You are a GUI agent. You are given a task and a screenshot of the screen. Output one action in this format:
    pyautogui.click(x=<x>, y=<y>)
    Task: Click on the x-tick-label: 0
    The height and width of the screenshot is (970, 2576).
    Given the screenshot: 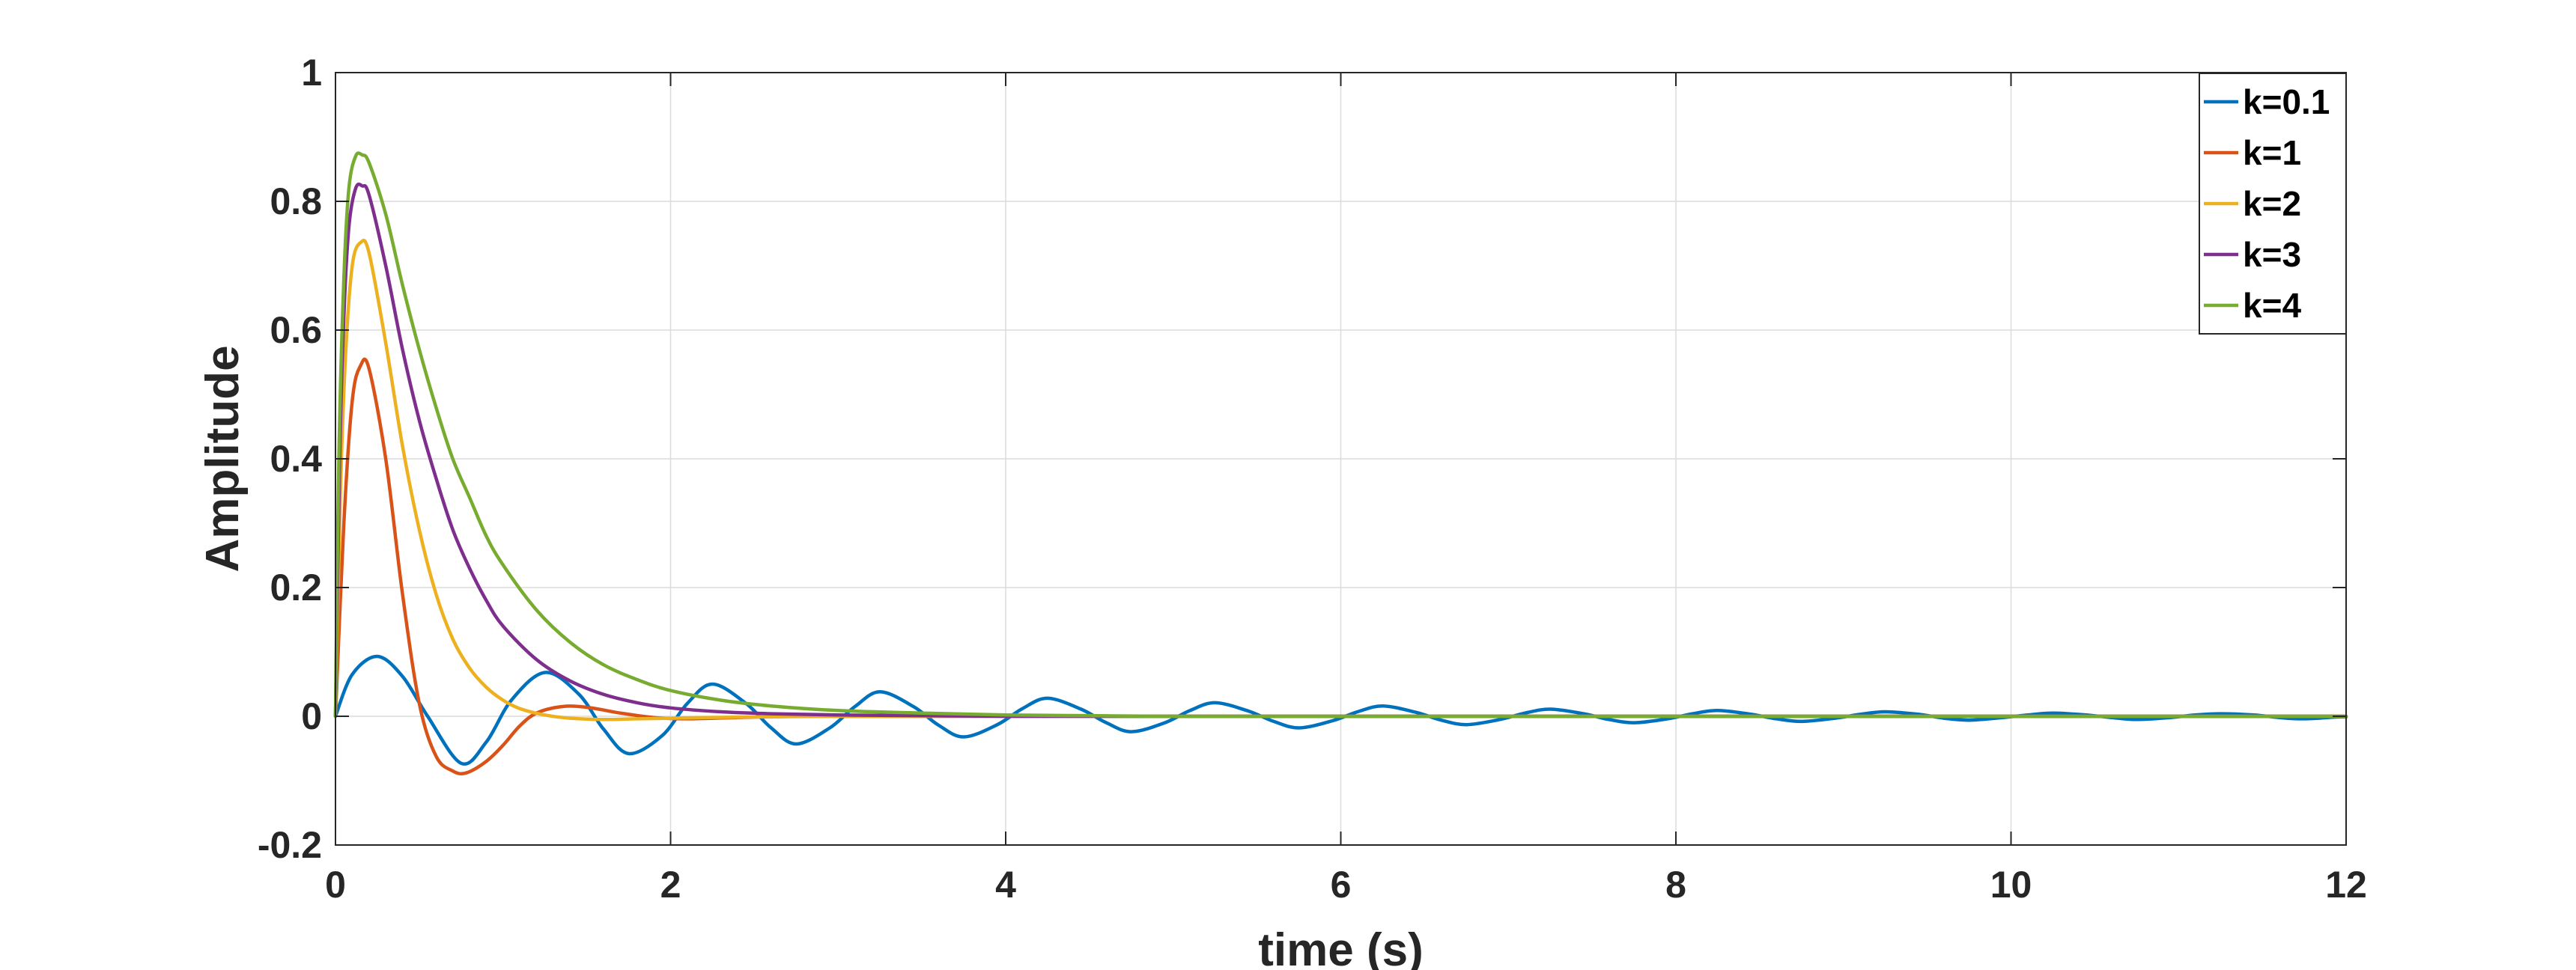 What is the action you would take?
    pyautogui.click(x=335, y=885)
    